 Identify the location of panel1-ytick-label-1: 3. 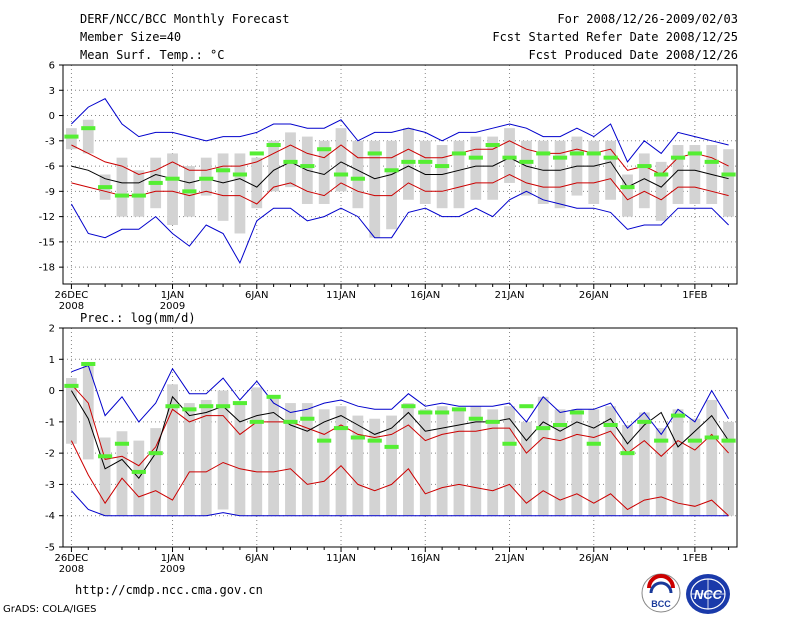
(52, 91).